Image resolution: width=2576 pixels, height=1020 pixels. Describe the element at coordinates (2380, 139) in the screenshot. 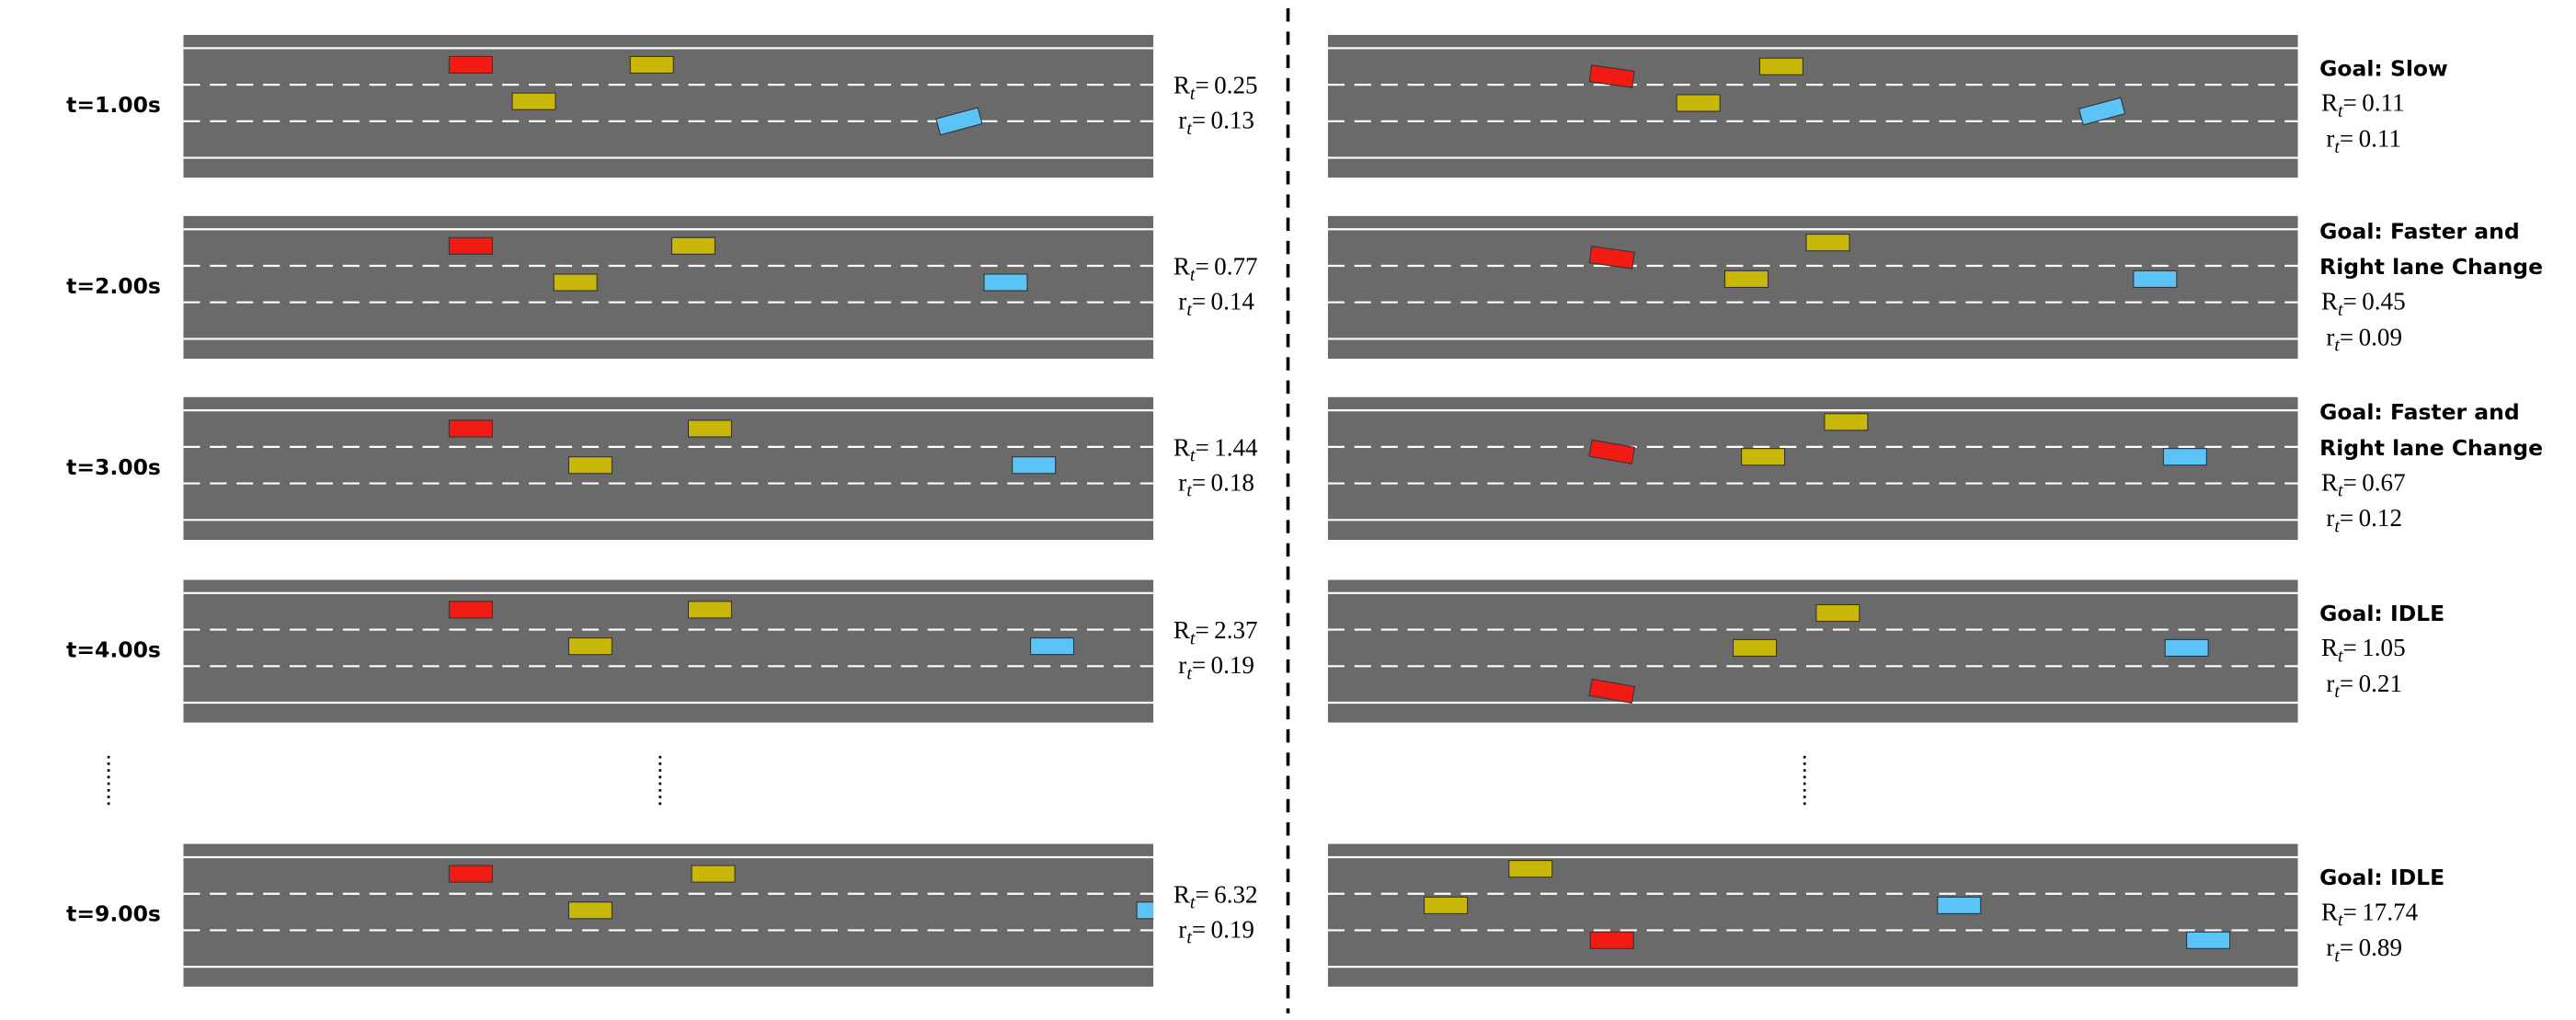

I see `value: 0.11` at that location.